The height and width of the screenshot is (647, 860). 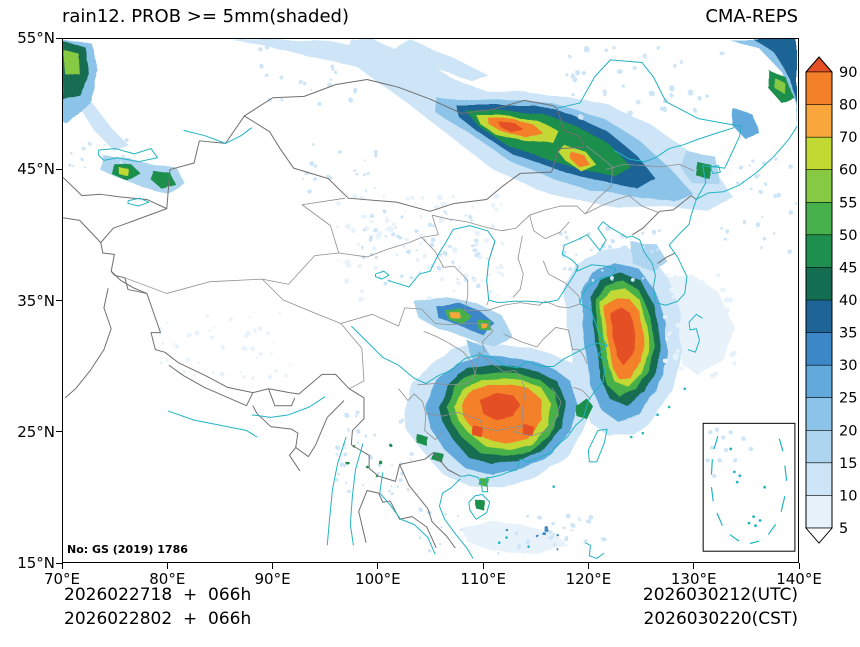 I want to click on x-tick-label: 100°E, so click(x=378, y=579).